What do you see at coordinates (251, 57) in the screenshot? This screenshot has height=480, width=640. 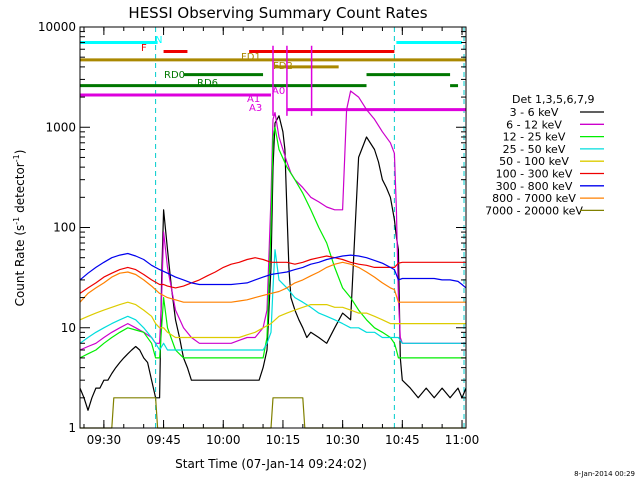 I see `flag-label-fd1: FD1` at bounding box center [251, 57].